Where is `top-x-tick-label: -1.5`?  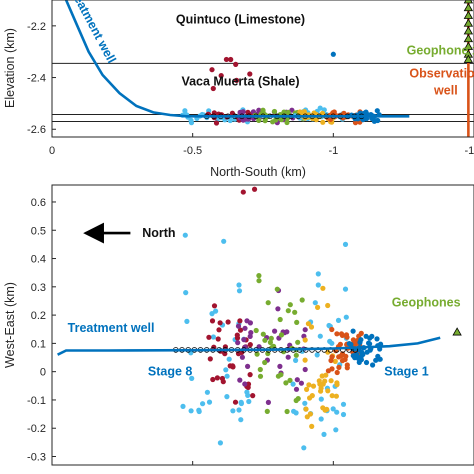 top-x-tick-label: -1.5 is located at coordinates (469, 151).